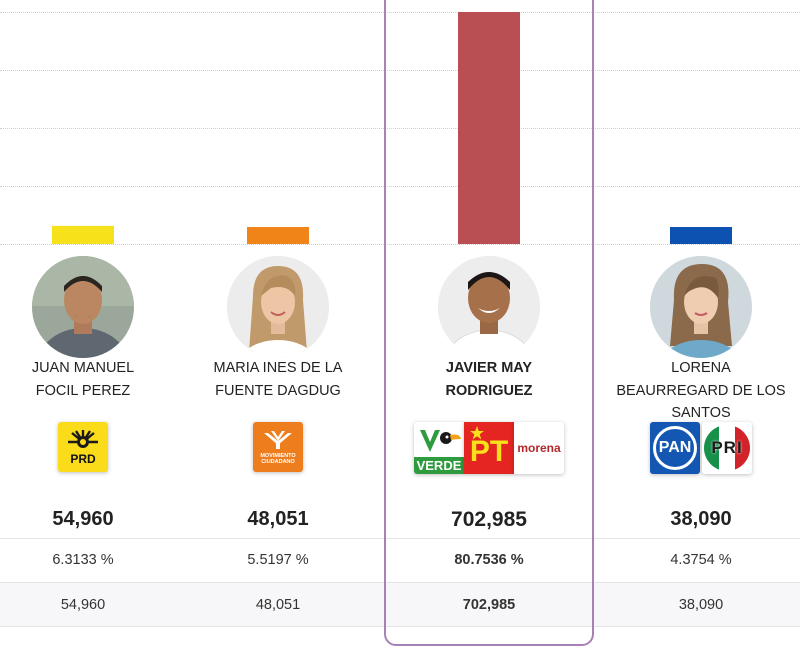  What do you see at coordinates (278, 560) in the screenshot?
I see `vote-percentage: 5.5197 %` at bounding box center [278, 560].